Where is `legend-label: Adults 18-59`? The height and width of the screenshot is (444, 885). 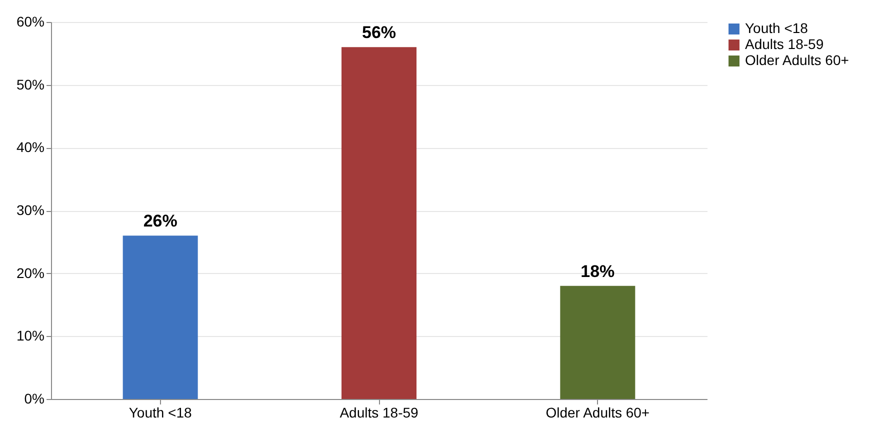
legend-label: Adults 18-59 is located at coordinates (784, 44).